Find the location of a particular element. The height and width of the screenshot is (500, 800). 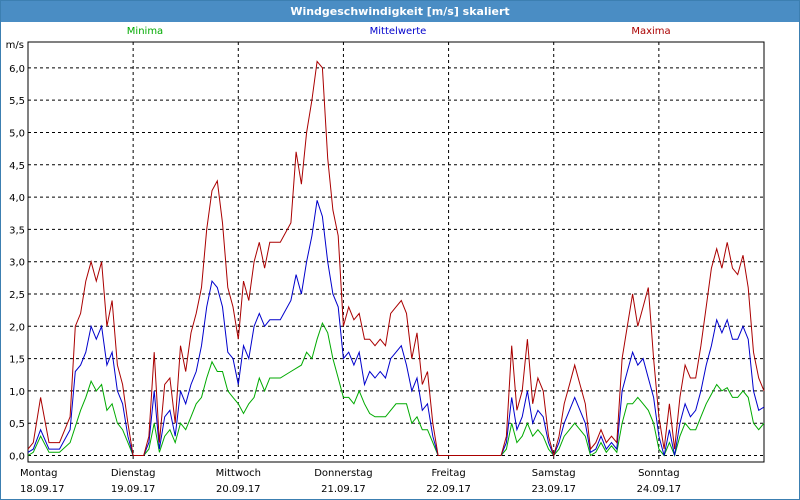

legend-minima: Minima is located at coordinates (145, 31).